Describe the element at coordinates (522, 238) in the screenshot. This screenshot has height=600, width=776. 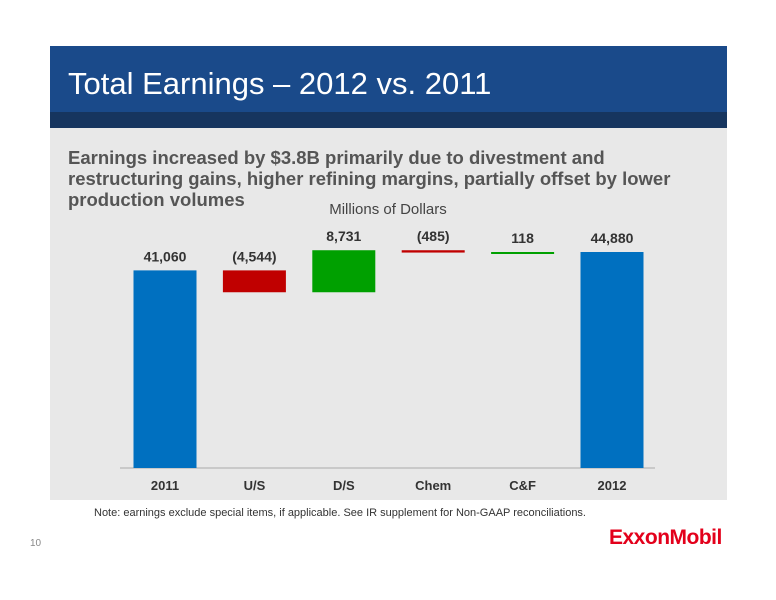
I see `data-label: 118` at that location.